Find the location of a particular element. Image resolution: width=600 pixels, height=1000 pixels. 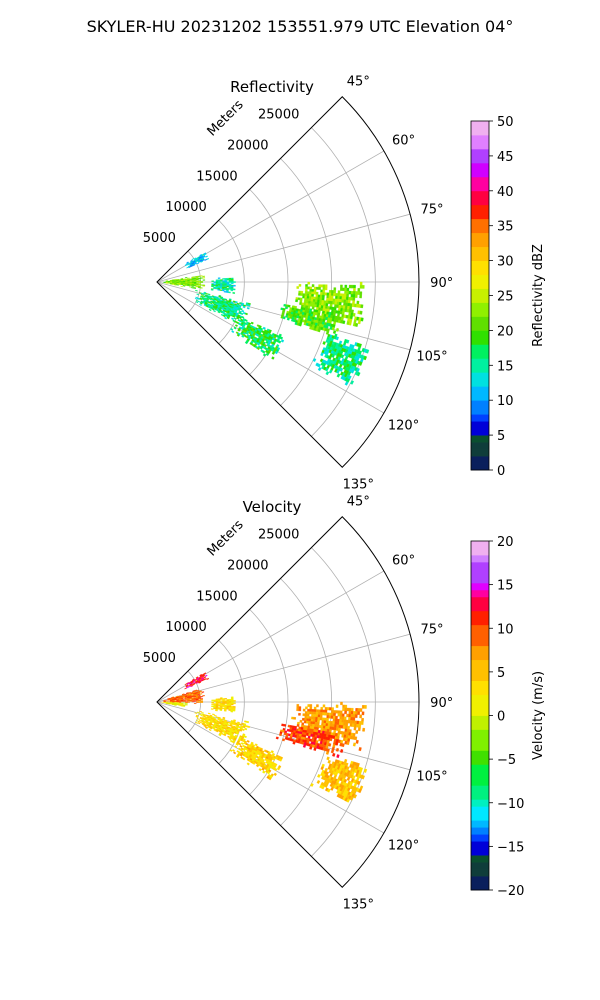

colorbar-tick-label: 0 is located at coordinates (501, 471).